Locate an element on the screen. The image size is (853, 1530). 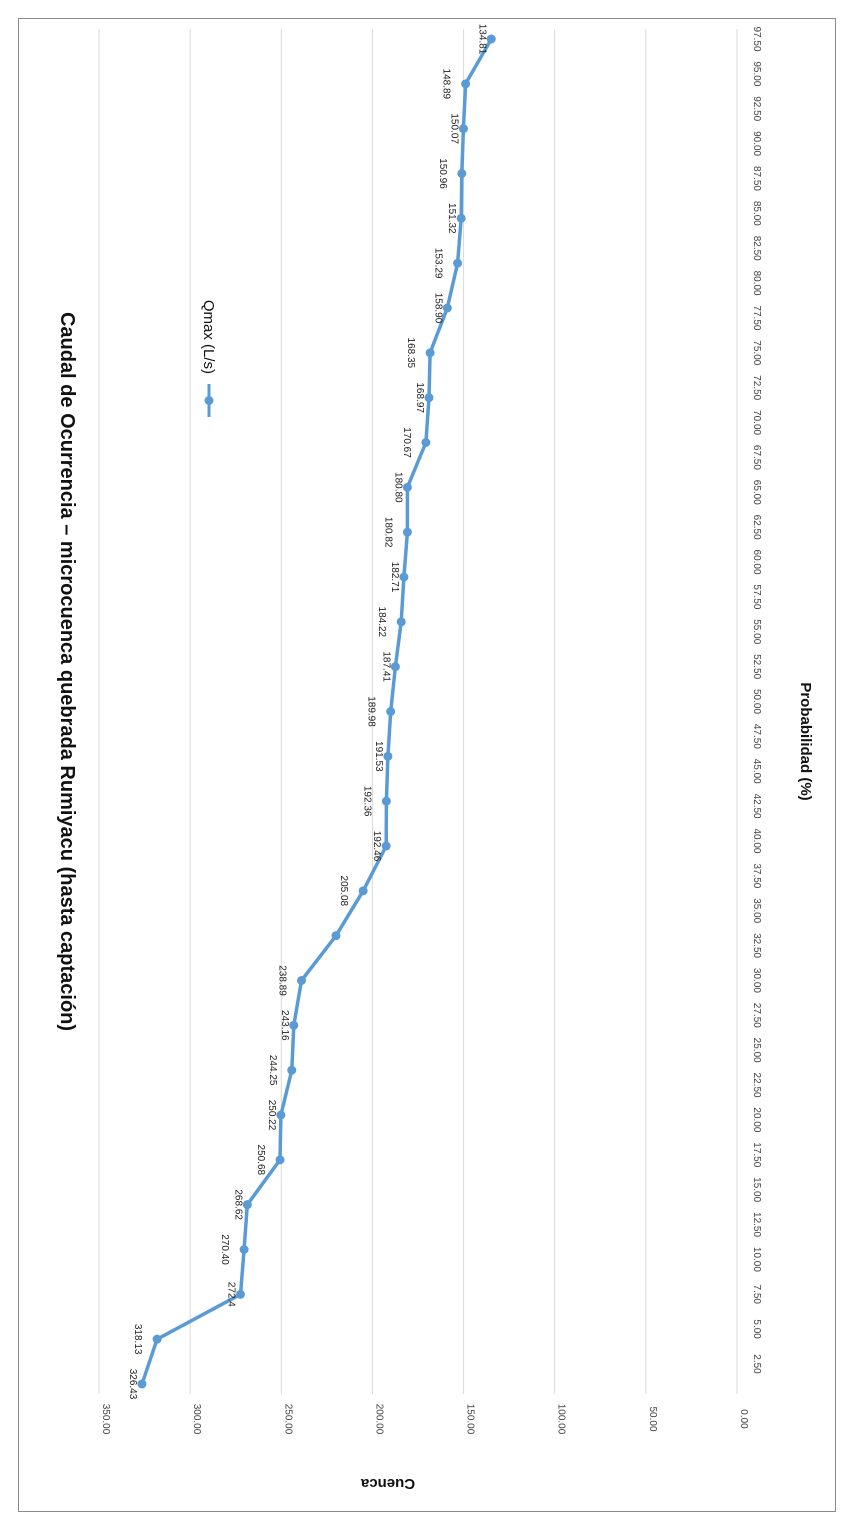
data-label: 192.46 is located at coordinates (376, 846).